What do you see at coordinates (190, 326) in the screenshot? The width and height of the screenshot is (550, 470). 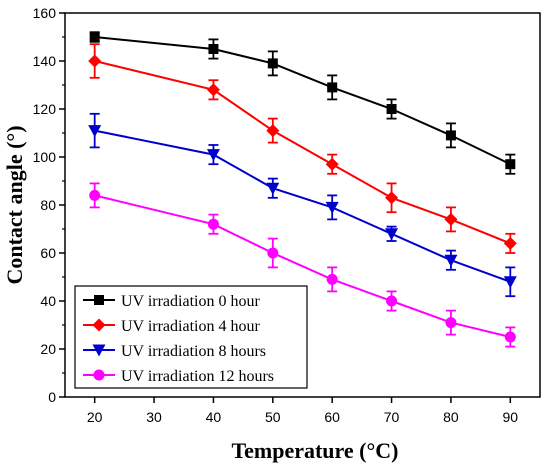 I see `legend-label: UV irradiation 4 hour` at bounding box center [190, 326].